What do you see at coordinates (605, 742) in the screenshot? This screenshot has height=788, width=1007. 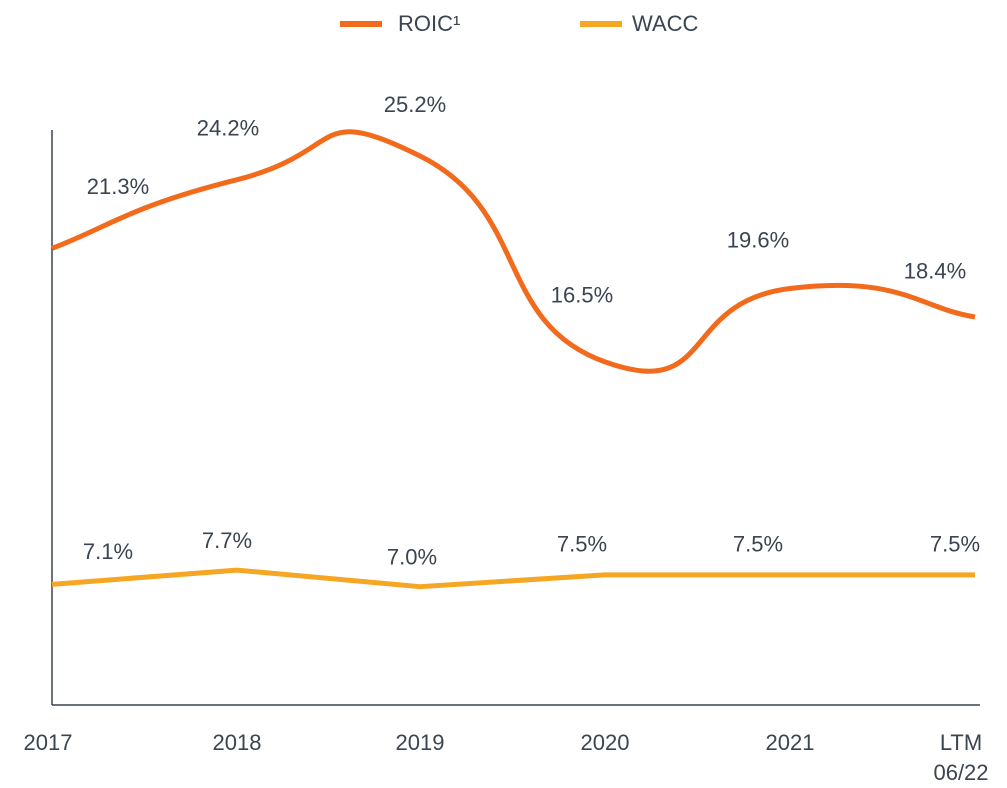 I see `x-tick-label: 2020` at bounding box center [605, 742].